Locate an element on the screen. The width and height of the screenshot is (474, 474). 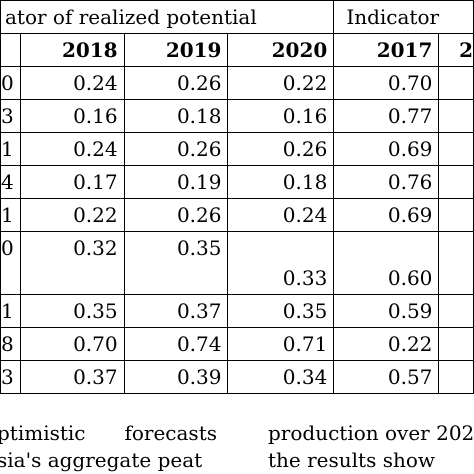
body-text-right-line: production over 202 is located at coordinates (371, 433).